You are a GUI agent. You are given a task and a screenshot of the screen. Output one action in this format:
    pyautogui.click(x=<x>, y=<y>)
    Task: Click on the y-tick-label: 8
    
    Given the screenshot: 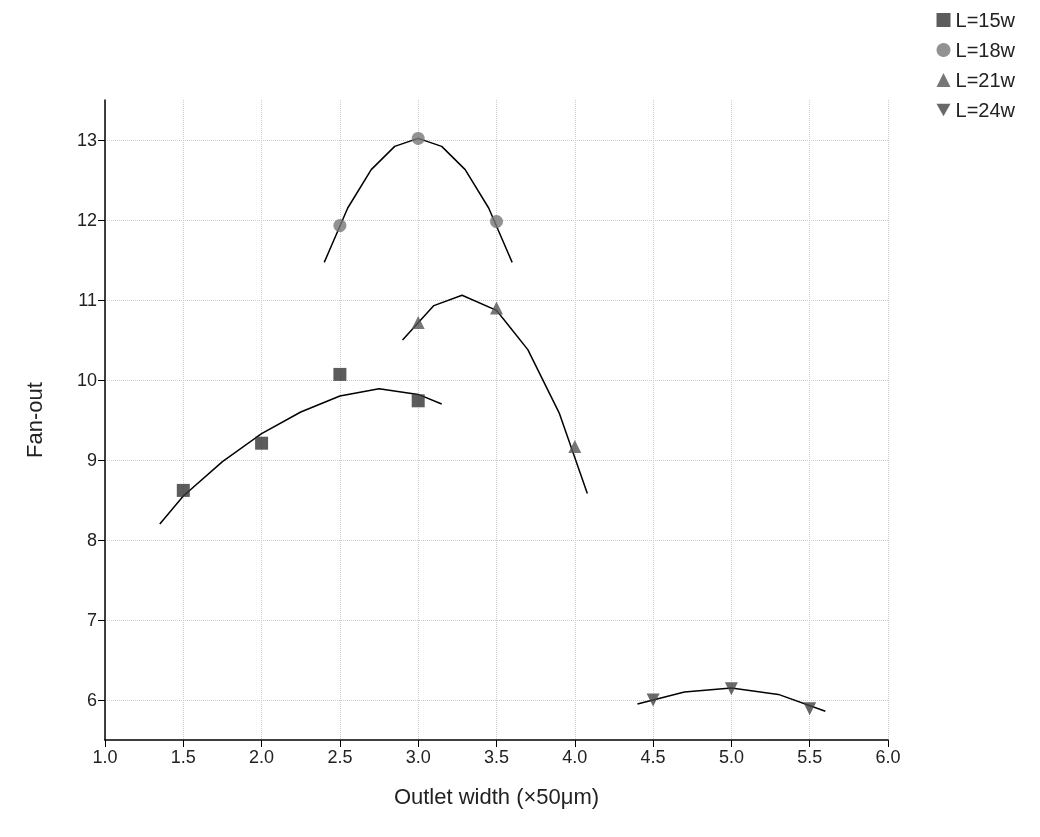 What is the action you would take?
    pyautogui.click(x=91, y=540)
    